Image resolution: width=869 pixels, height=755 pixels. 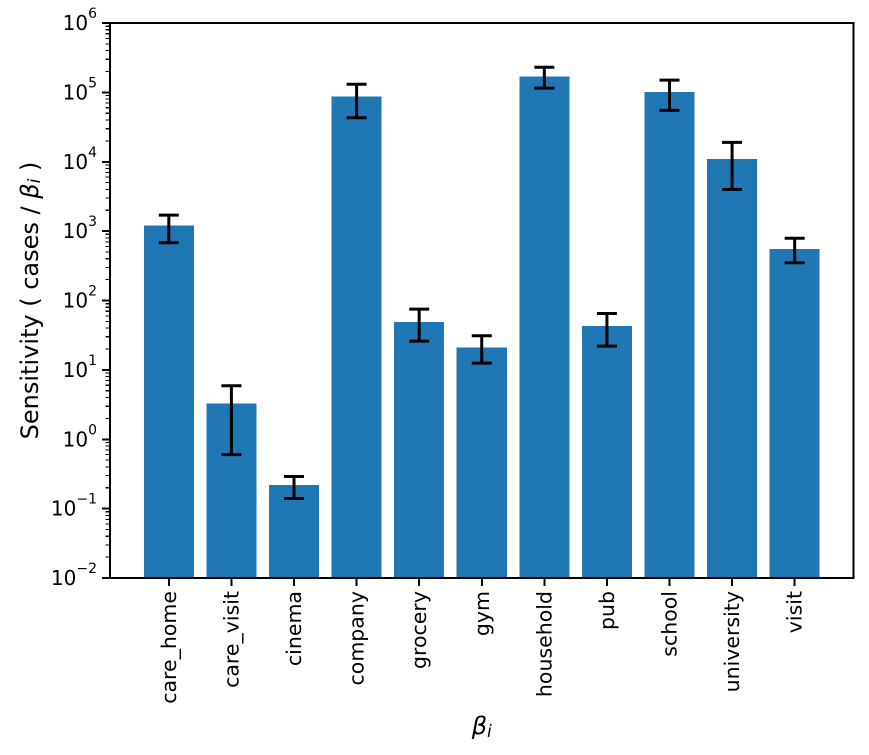 What do you see at coordinates (670, 624) in the screenshot?
I see `x-tick-label-school: school` at bounding box center [670, 624].